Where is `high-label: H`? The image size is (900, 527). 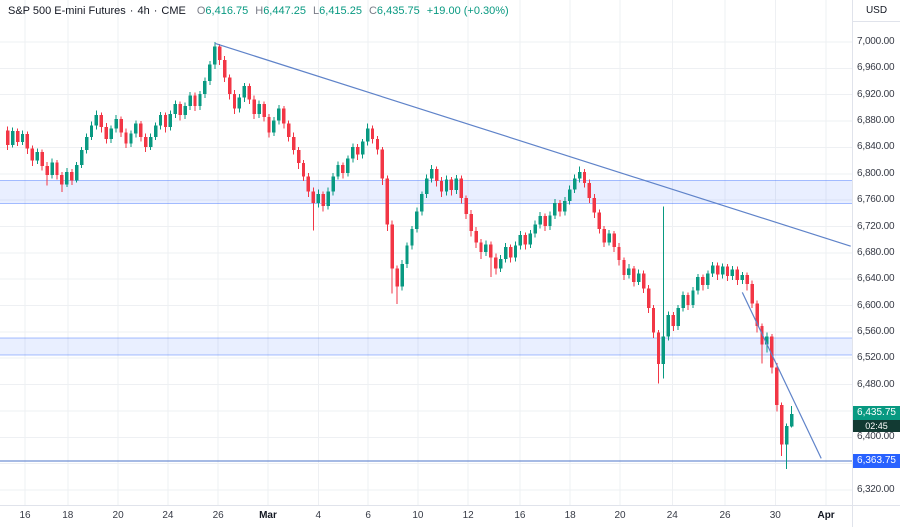
high-label: H is located at coordinates (259, 11).